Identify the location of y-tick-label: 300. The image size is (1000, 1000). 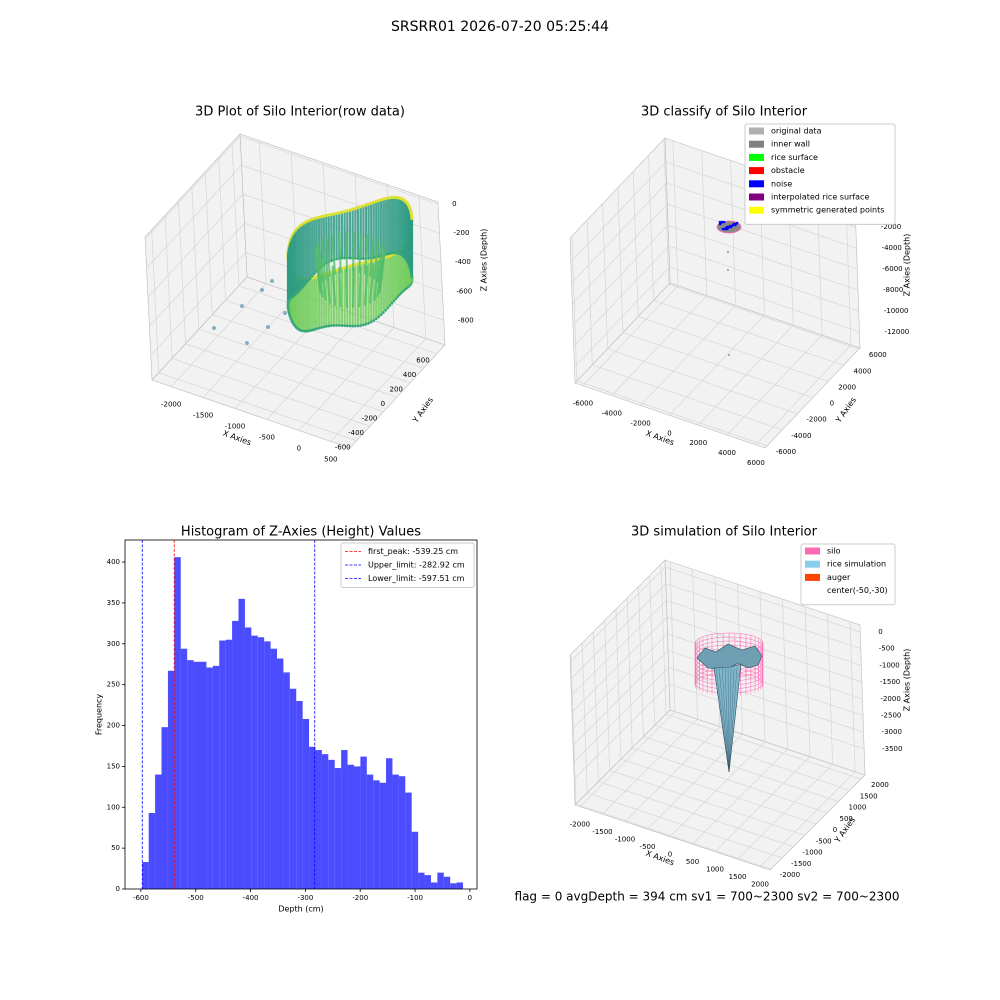
(113, 644).